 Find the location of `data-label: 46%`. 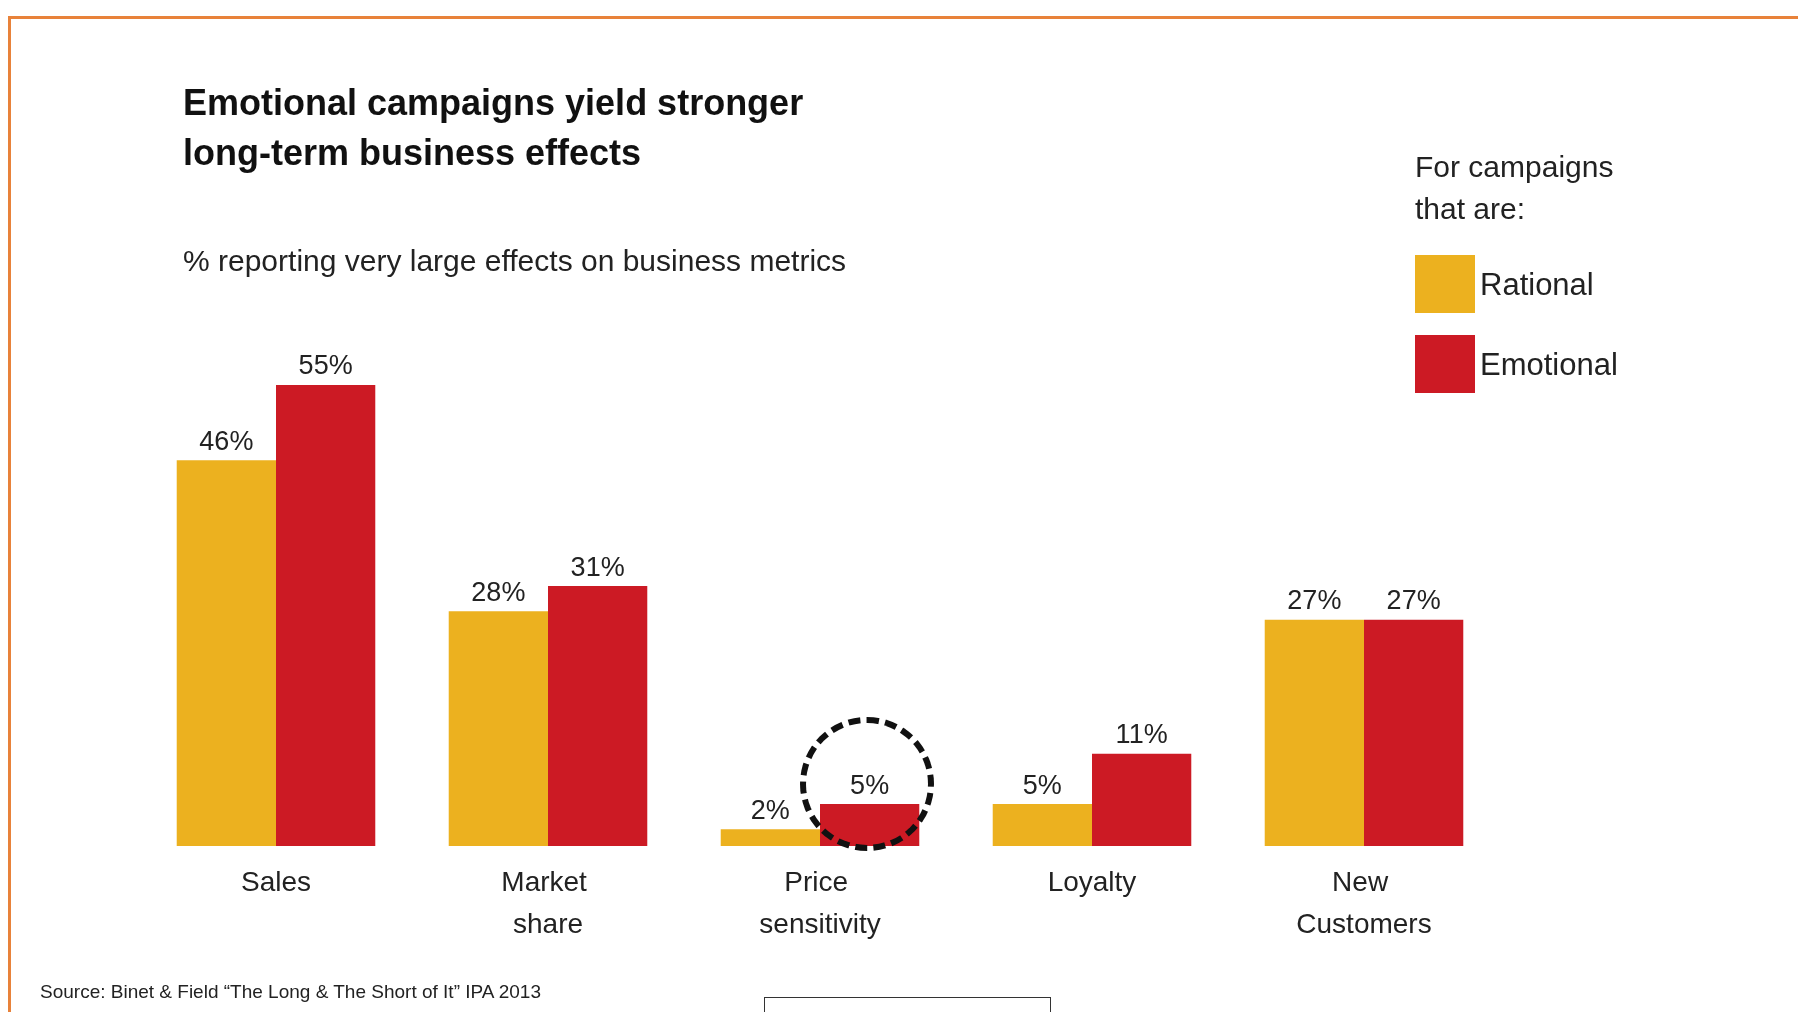

data-label: 46% is located at coordinates (226, 440).